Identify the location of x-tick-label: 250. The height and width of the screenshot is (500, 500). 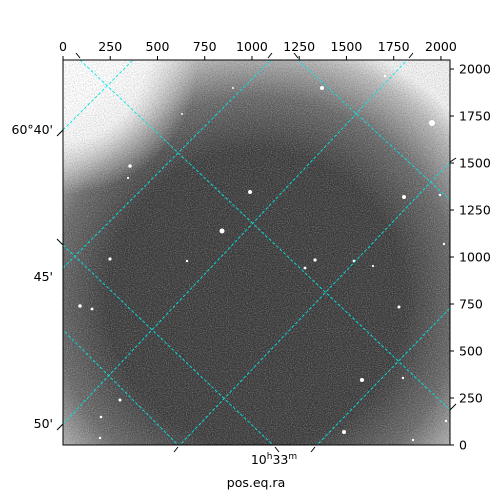
(110, 46).